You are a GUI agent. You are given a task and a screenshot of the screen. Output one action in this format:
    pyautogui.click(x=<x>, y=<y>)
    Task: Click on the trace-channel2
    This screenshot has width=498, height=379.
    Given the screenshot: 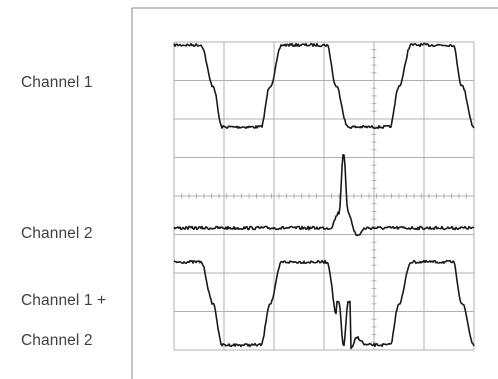 What is the action you would take?
    pyautogui.click(x=324, y=195)
    